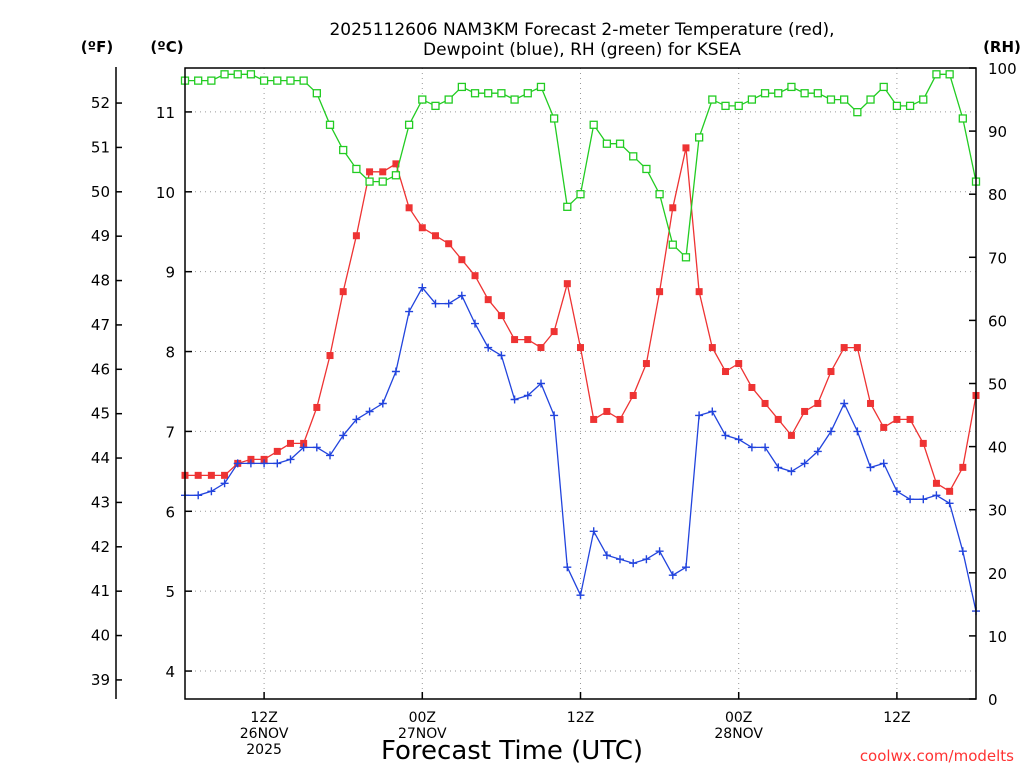  Describe the element at coordinates (997, 448) in the screenshot. I see `rh-tick-label: 40` at that location.